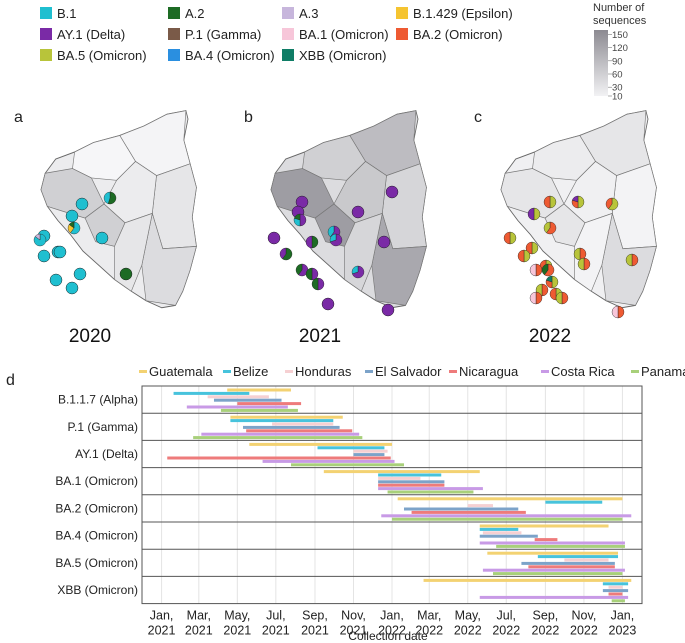 The width and height of the screenshot is (685, 643). I want to click on sequences-tick-1: 120, so click(620, 48).